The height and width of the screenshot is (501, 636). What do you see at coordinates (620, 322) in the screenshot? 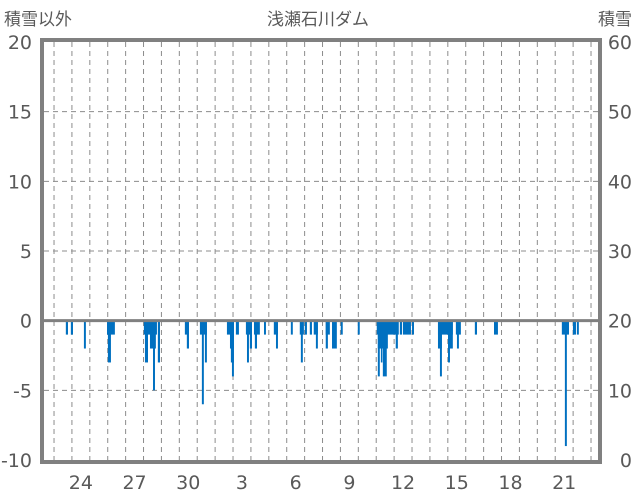
I see `y2-tick-label: 20` at bounding box center [620, 322].